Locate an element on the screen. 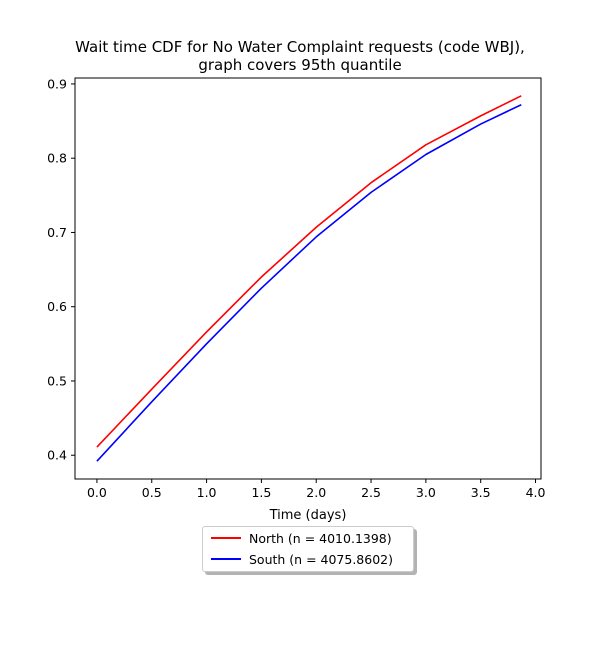  legend-label-north: North (n = 4010.1398) is located at coordinates (320, 538).